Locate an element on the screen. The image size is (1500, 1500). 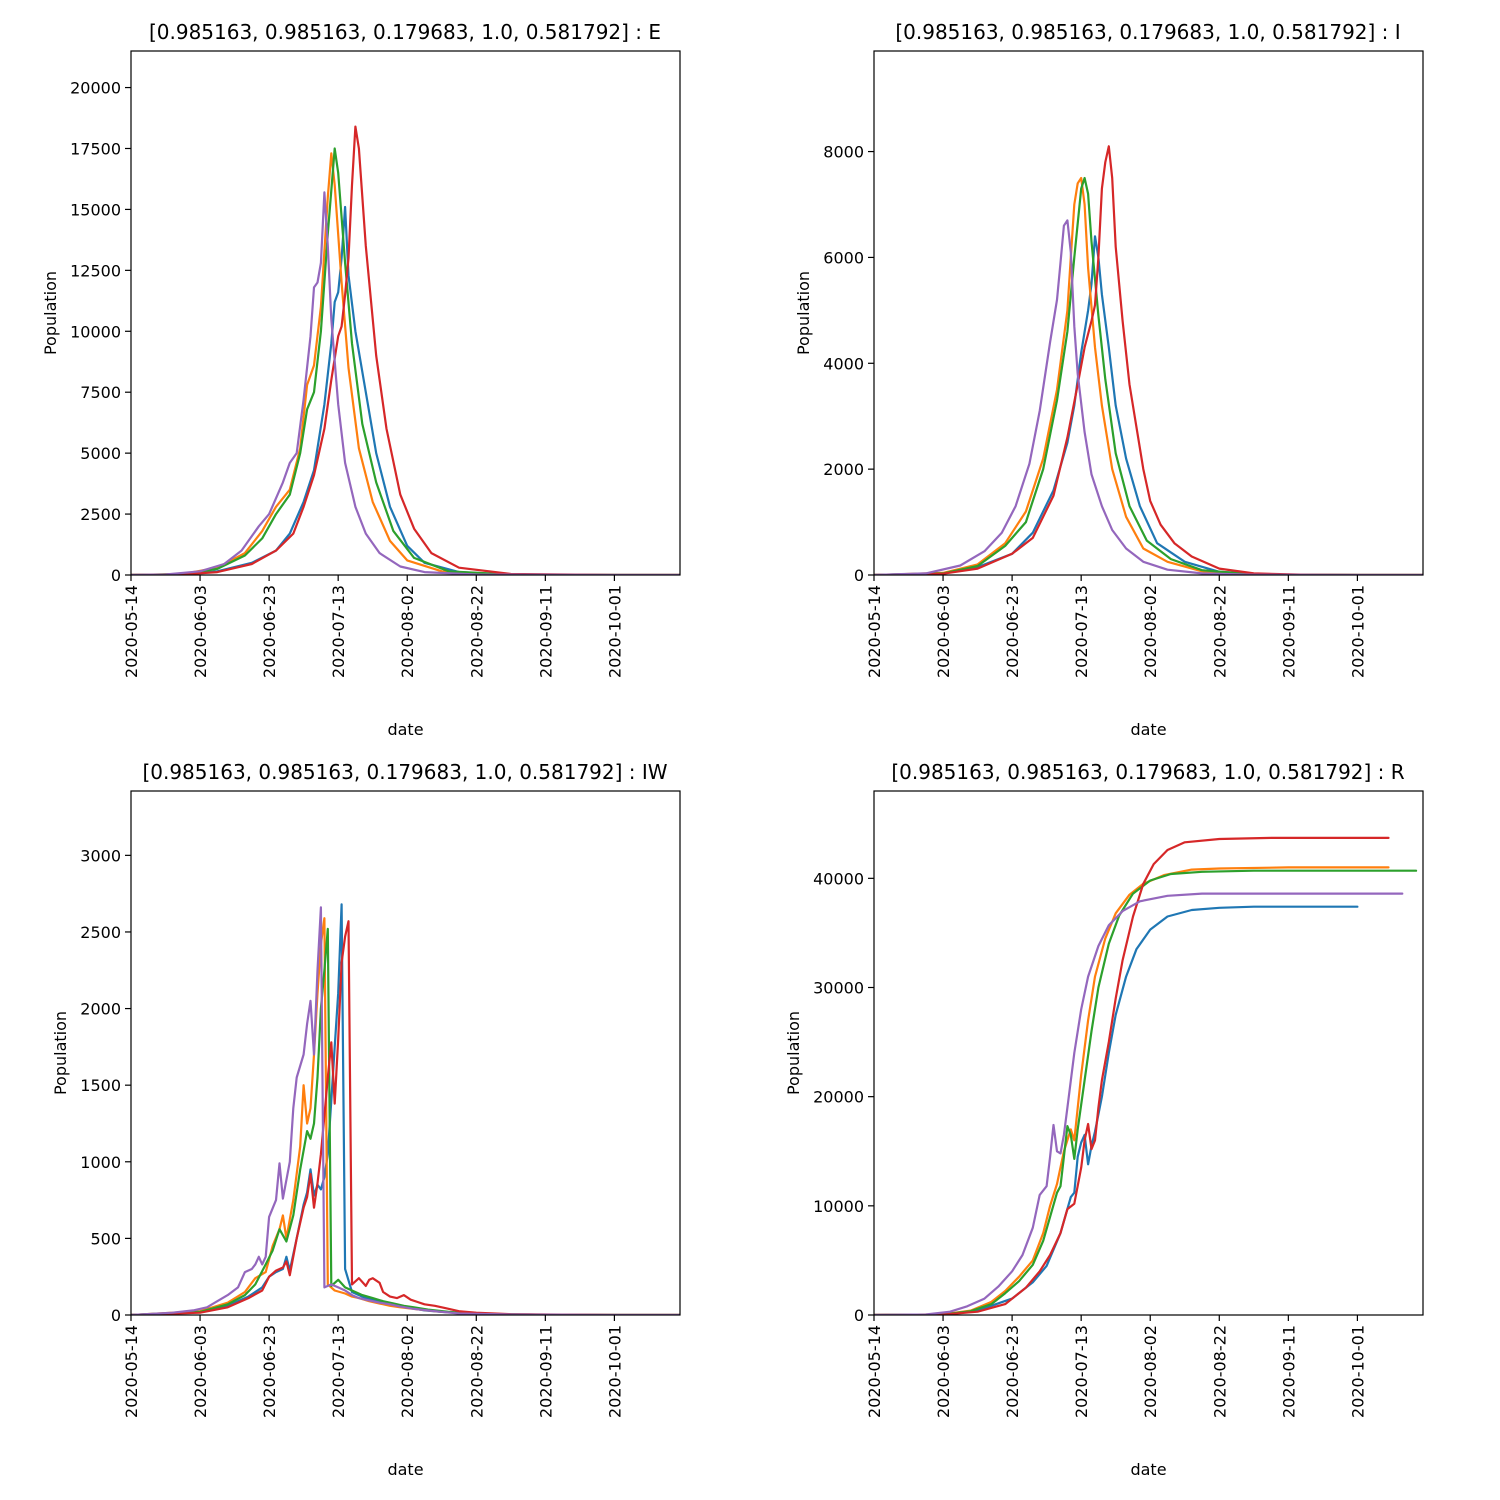
ytick-label: 5000 is located at coordinates (100, 453).